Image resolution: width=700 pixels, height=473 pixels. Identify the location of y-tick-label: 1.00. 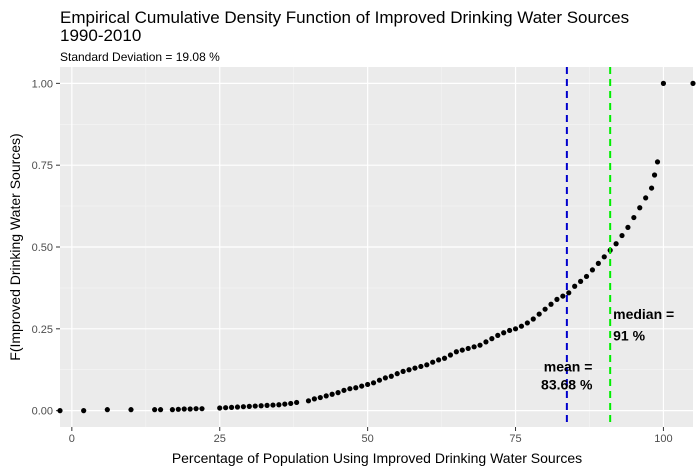
(42, 84).